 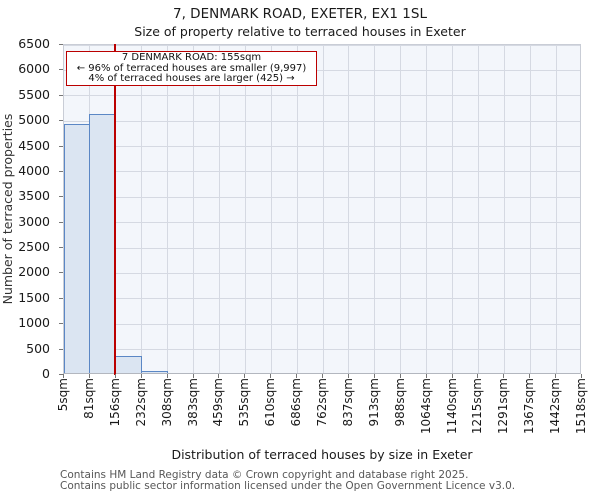 I want to click on x-tick-label: 1367sqm, so click(x=529, y=406).